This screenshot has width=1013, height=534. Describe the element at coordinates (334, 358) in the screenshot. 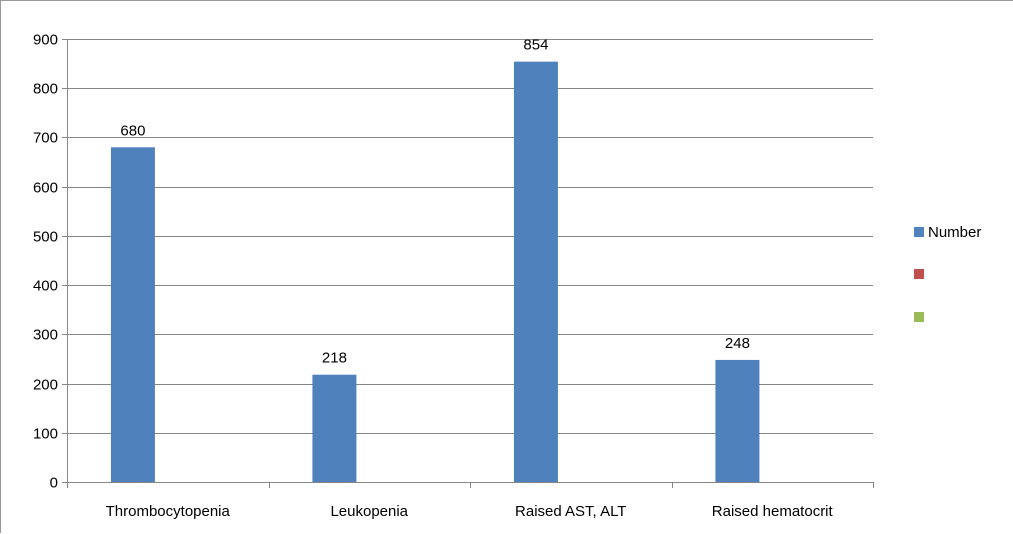

I see `data-label: 218` at that location.